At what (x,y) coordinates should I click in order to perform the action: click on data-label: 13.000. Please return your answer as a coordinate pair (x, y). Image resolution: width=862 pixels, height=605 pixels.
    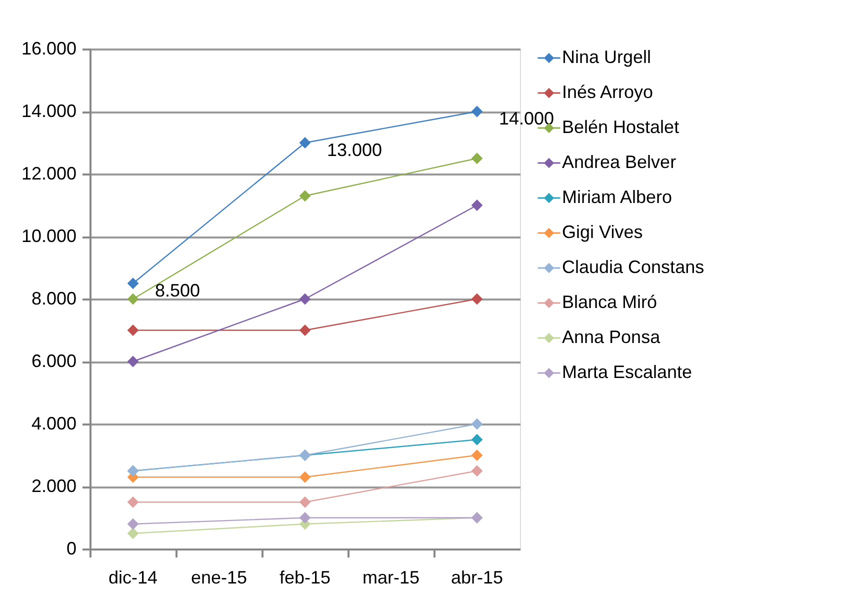
    Looking at the image, I should click on (354, 150).